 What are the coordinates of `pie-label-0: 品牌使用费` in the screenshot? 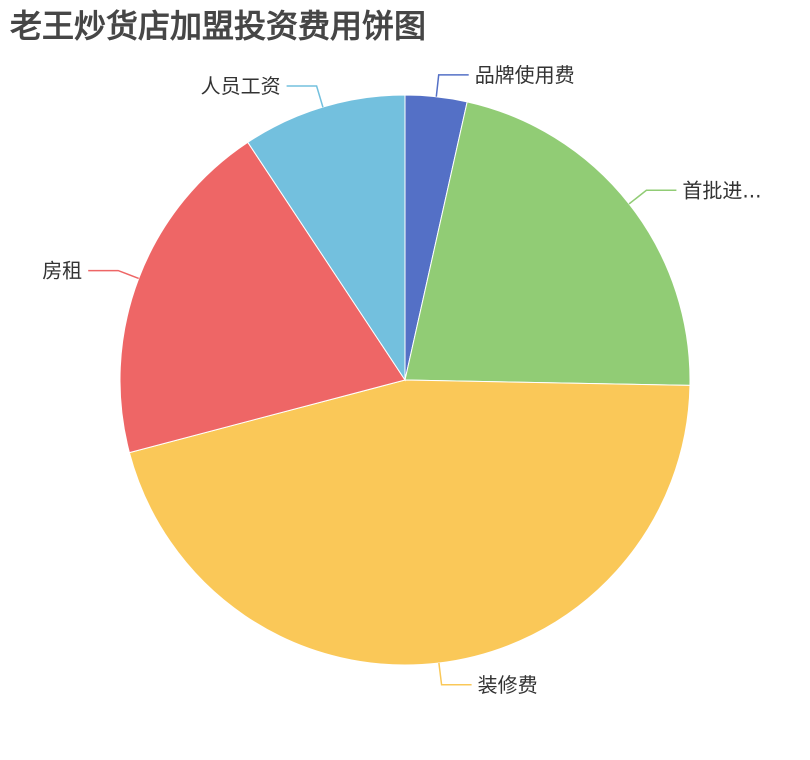 It's located at (525, 75).